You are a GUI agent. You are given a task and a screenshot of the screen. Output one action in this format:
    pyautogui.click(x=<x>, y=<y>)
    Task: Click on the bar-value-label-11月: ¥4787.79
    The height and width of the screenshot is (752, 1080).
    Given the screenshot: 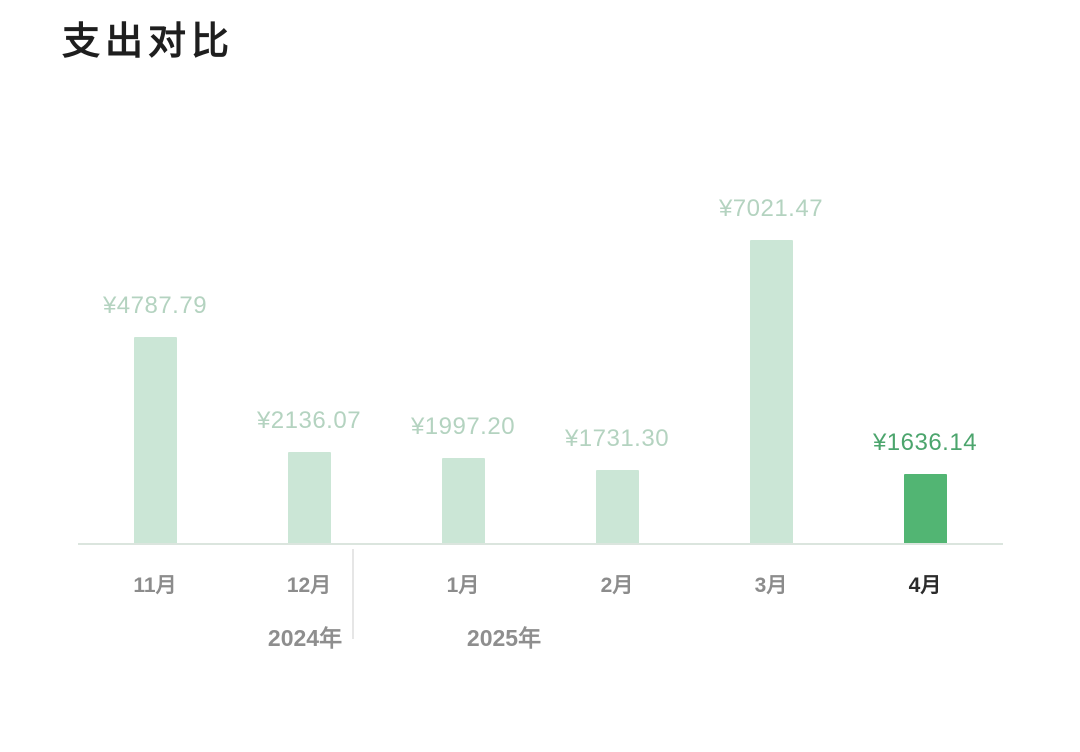 What is the action you would take?
    pyautogui.click(x=155, y=305)
    